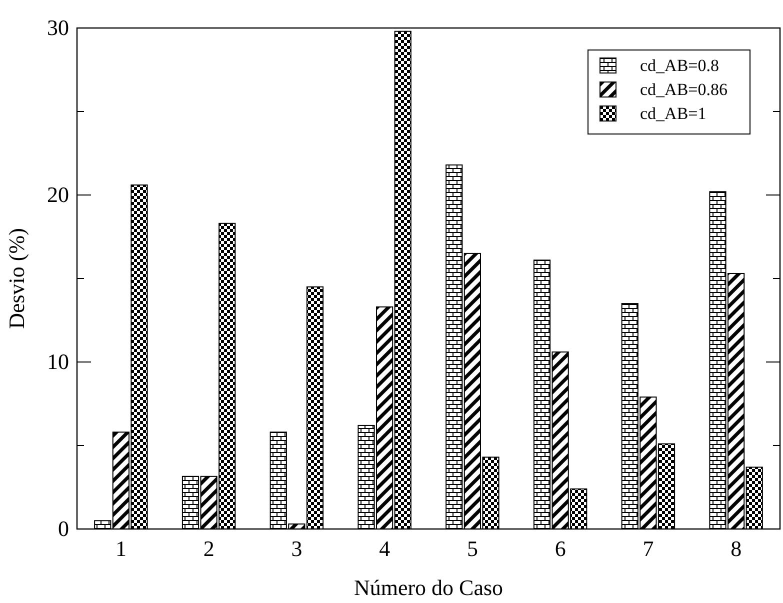 The height and width of the screenshot is (603, 783). What do you see at coordinates (58, 27) in the screenshot?
I see `y-tick-label: 30` at bounding box center [58, 27].